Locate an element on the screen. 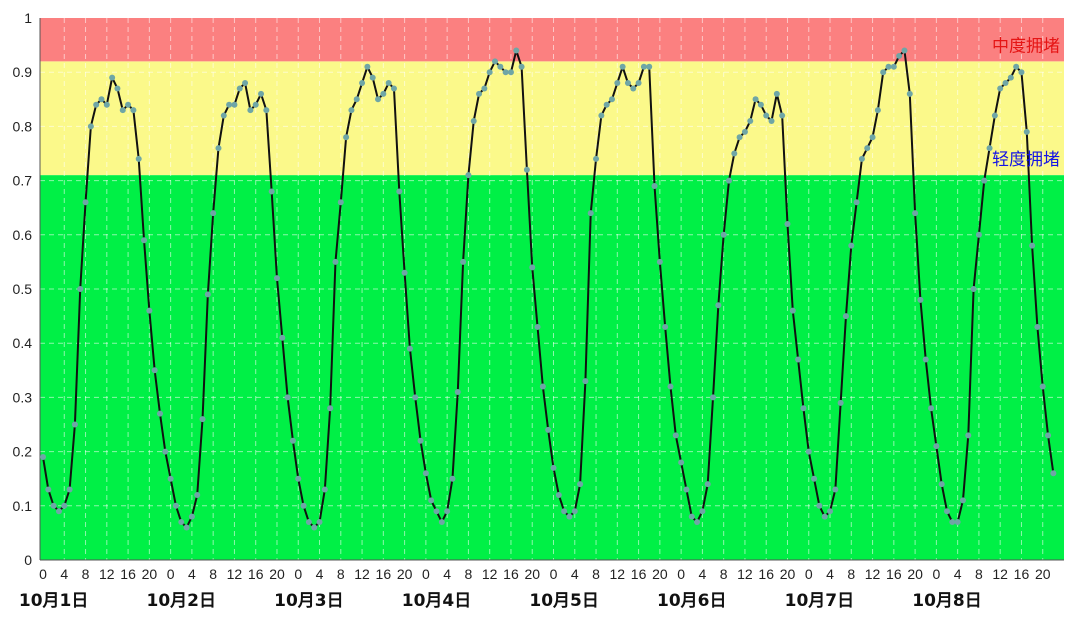 Image resolution: width=1080 pixels, height=619 pixels. y-tick-label: 0.2 is located at coordinates (23, 452).